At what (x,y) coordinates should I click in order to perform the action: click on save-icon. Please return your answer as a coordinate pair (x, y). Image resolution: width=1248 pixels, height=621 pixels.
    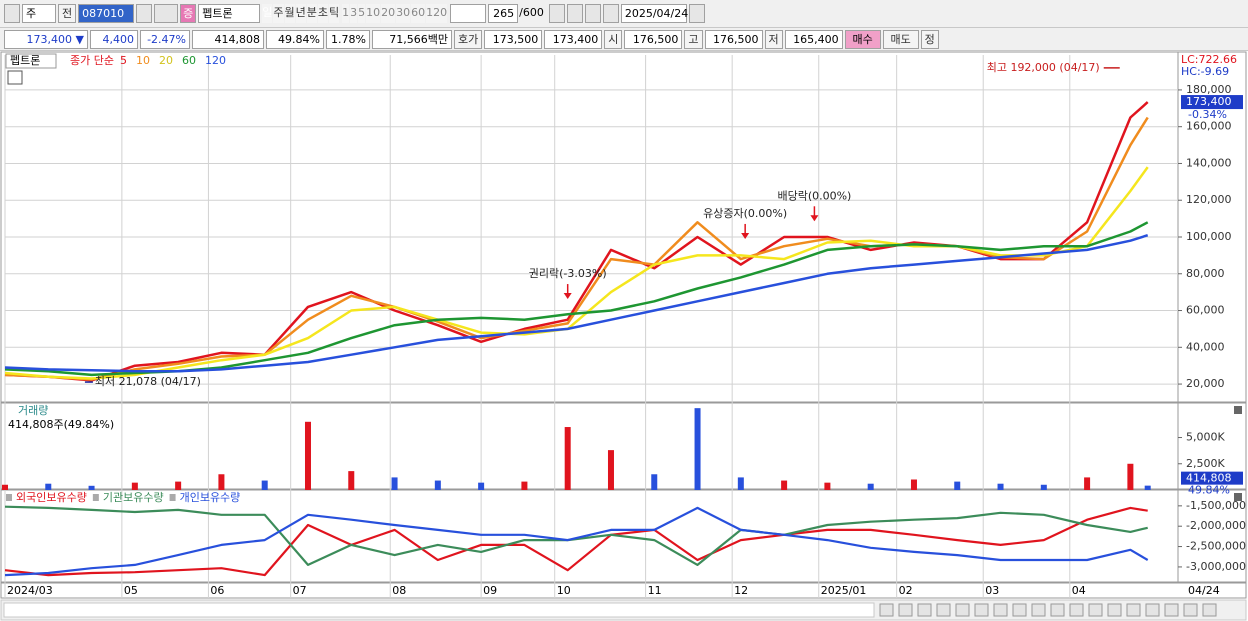
    Looking at the image, I should click on (592, 13).